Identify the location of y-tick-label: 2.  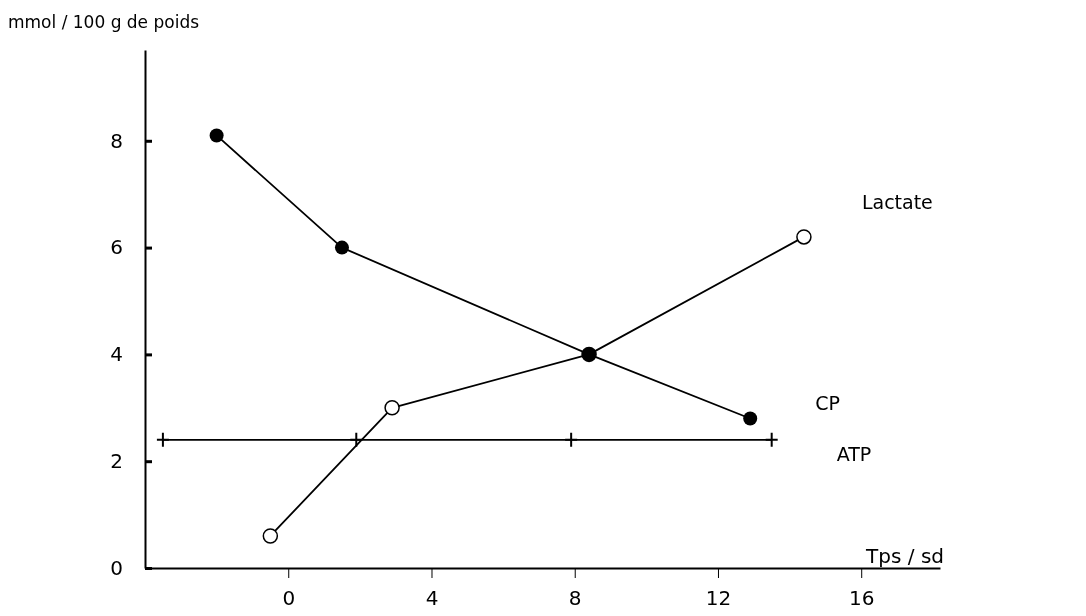
(116, 461).